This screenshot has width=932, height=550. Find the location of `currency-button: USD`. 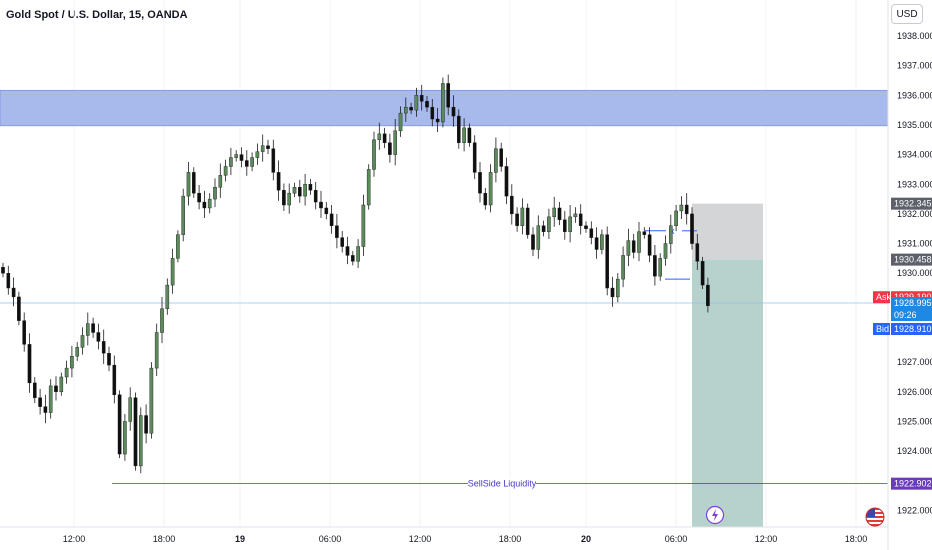

currency-button: USD is located at coordinates (907, 14).